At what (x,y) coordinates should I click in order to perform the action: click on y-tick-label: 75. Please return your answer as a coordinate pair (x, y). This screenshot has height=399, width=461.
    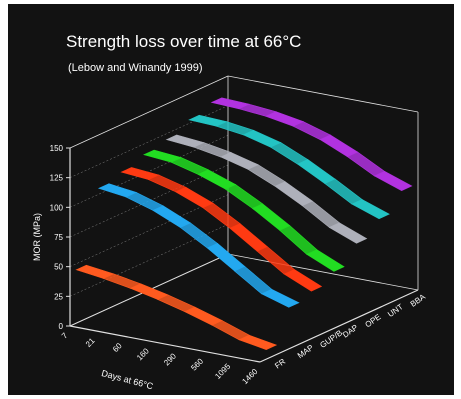
    Looking at the image, I should click on (58, 237).